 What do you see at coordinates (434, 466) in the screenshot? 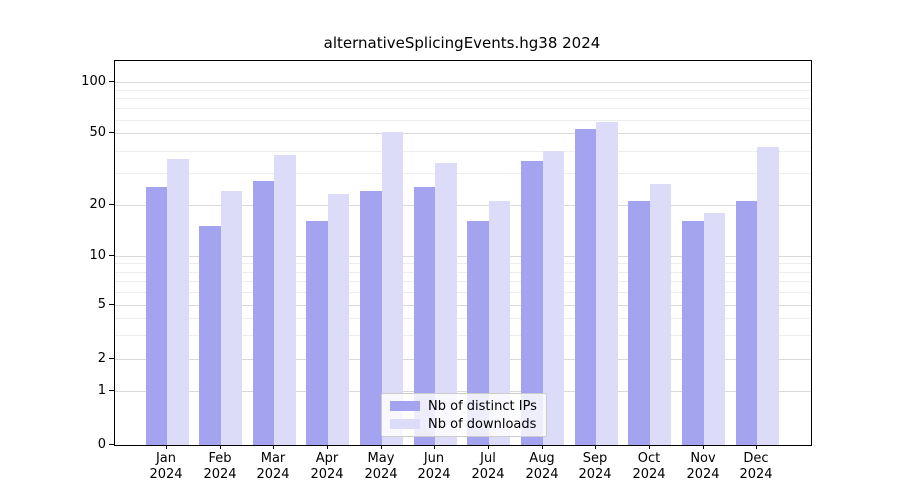
I see `x-tick-label-jun: Jun 2024` at bounding box center [434, 466].